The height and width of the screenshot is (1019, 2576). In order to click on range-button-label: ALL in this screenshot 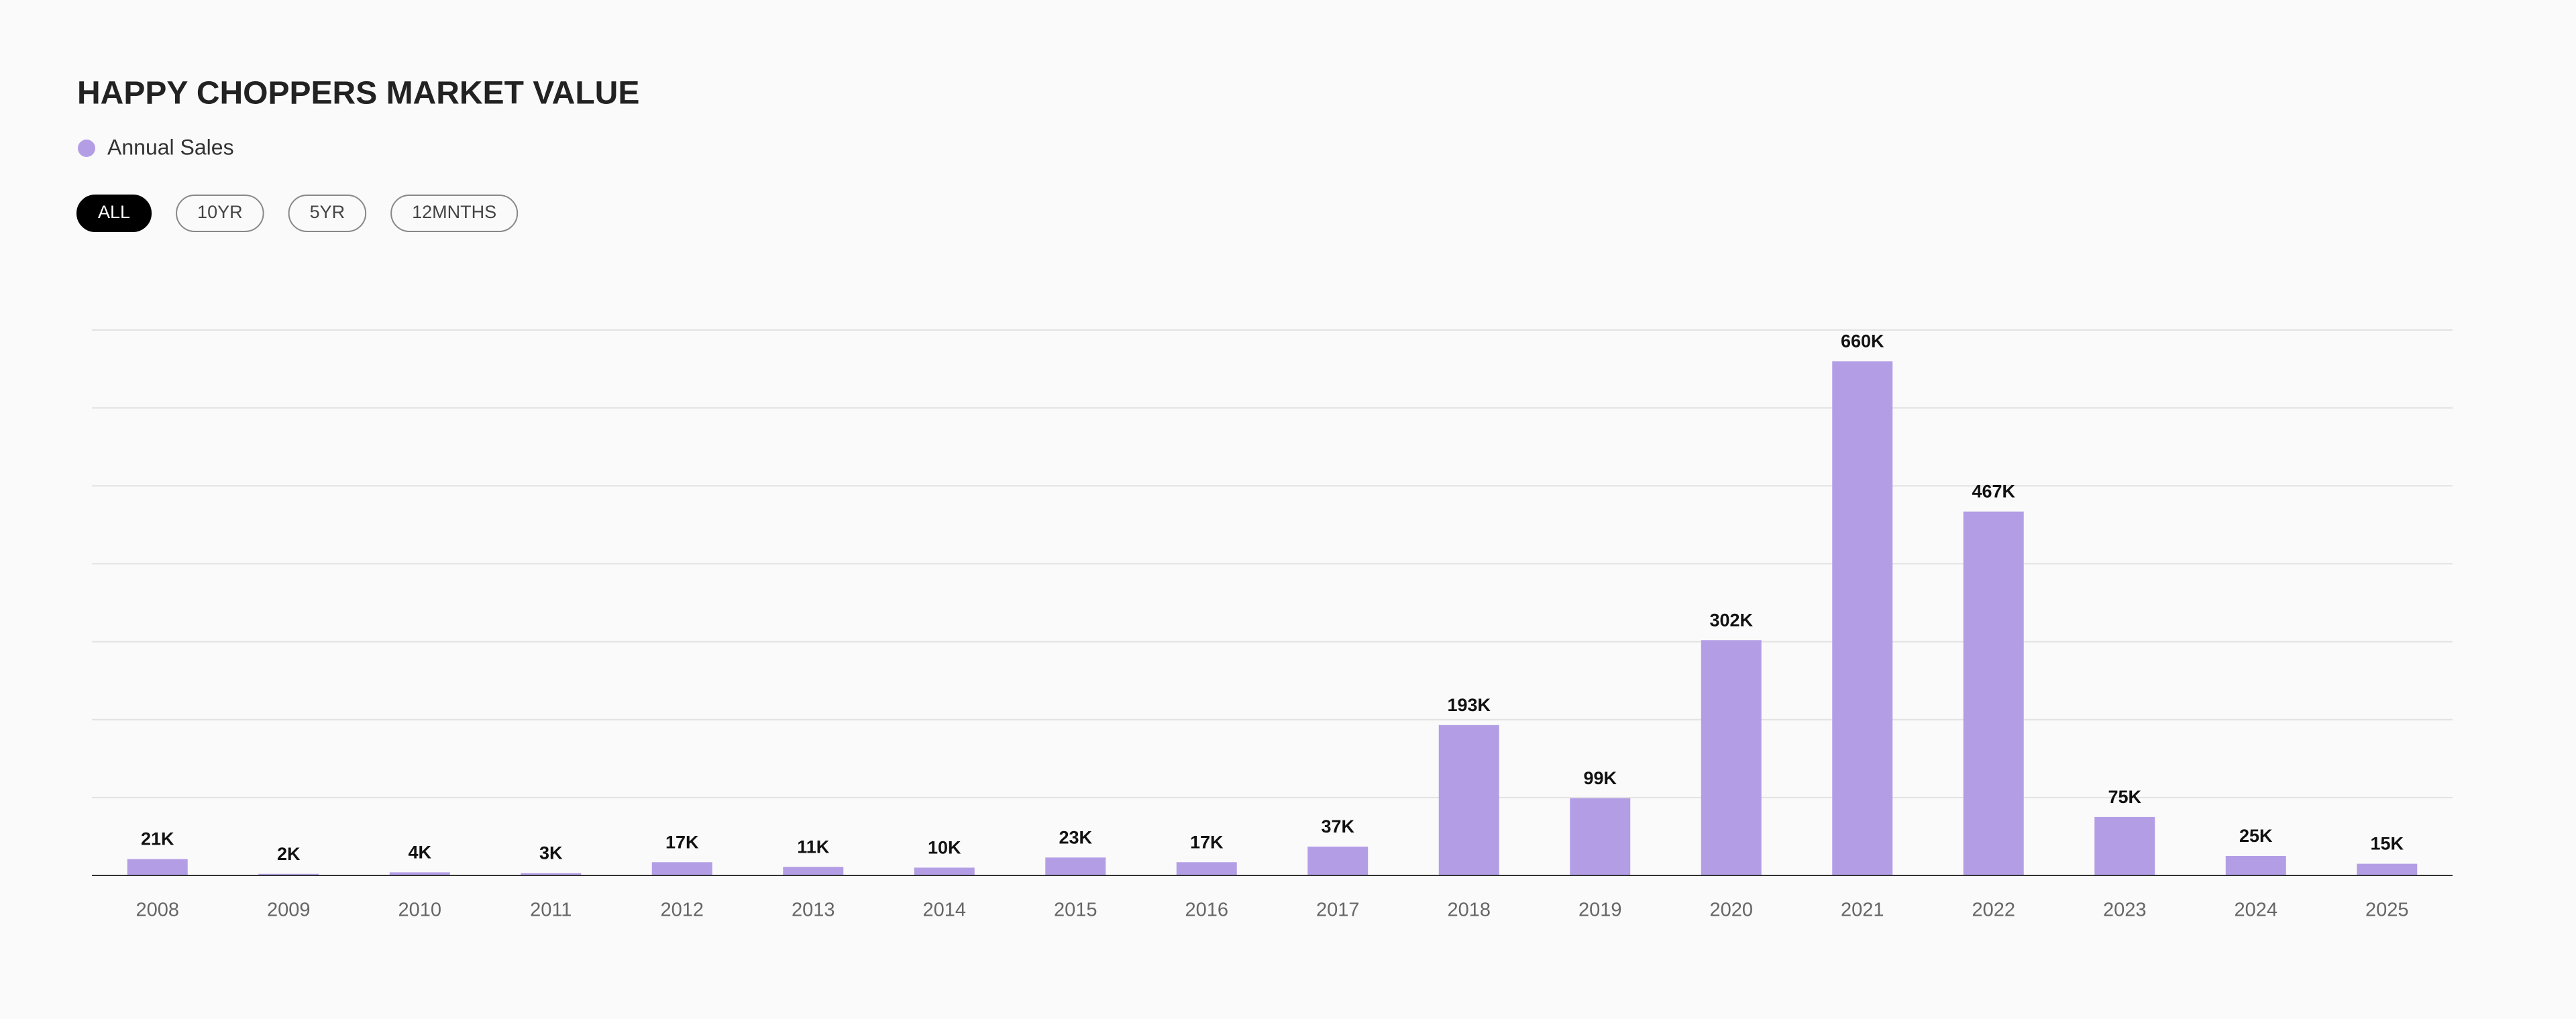, I will do `click(114, 212)`.